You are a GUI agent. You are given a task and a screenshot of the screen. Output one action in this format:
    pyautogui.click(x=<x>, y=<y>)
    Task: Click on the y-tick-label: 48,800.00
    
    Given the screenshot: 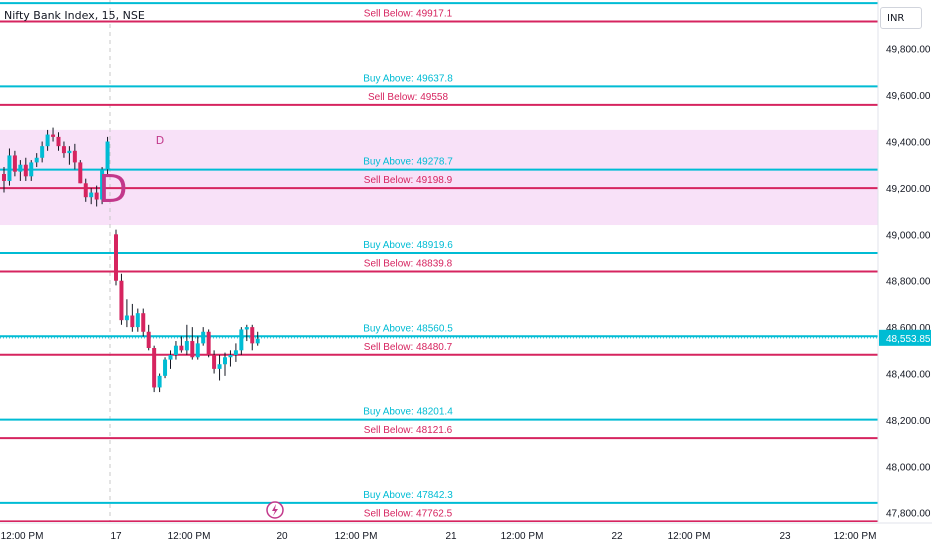 What is the action you would take?
    pyautogui.click(x=908, y=282)
    